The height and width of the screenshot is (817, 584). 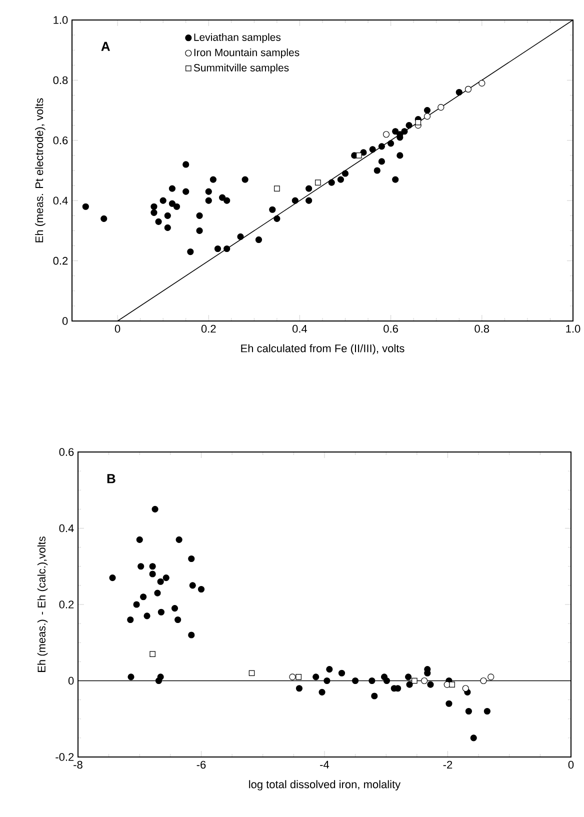 I want to click on y-axis-title: Eh (meas. Pt electrode), volts, so click(x=40, y=170).